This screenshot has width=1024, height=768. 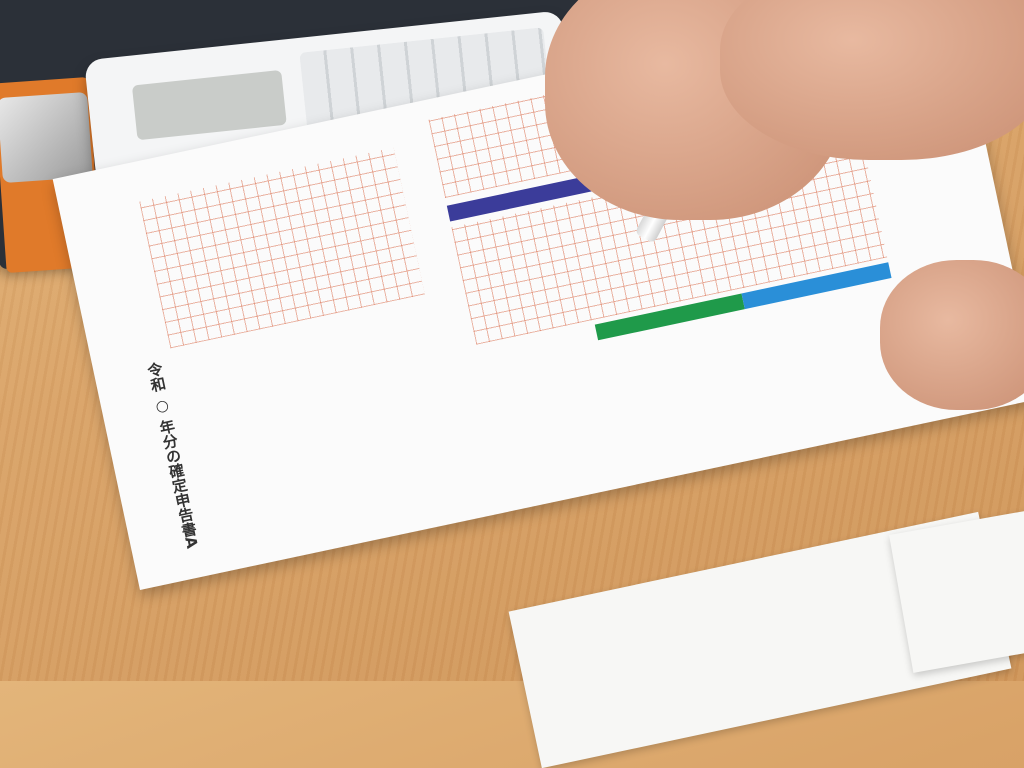 What do you see at coordinates (872, 80) in the screenshot?
I see `hand` at bounding box center [872, 80].